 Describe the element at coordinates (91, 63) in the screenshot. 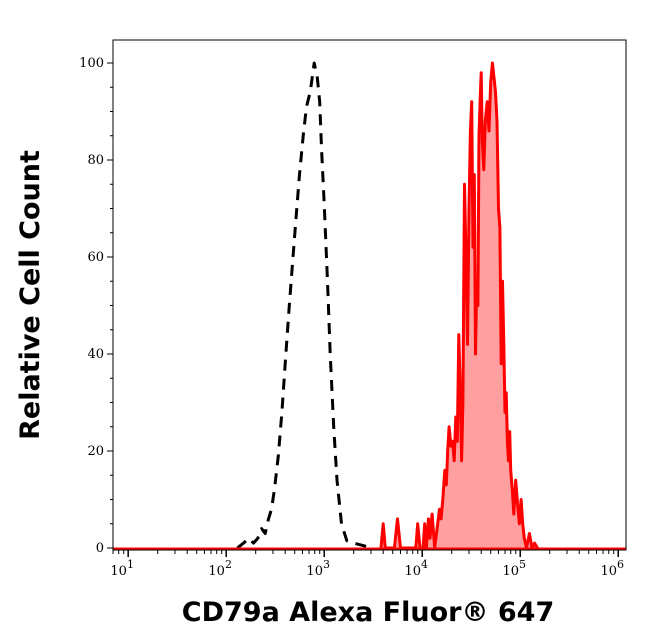

I see `y-tick-label: 100` at that location.